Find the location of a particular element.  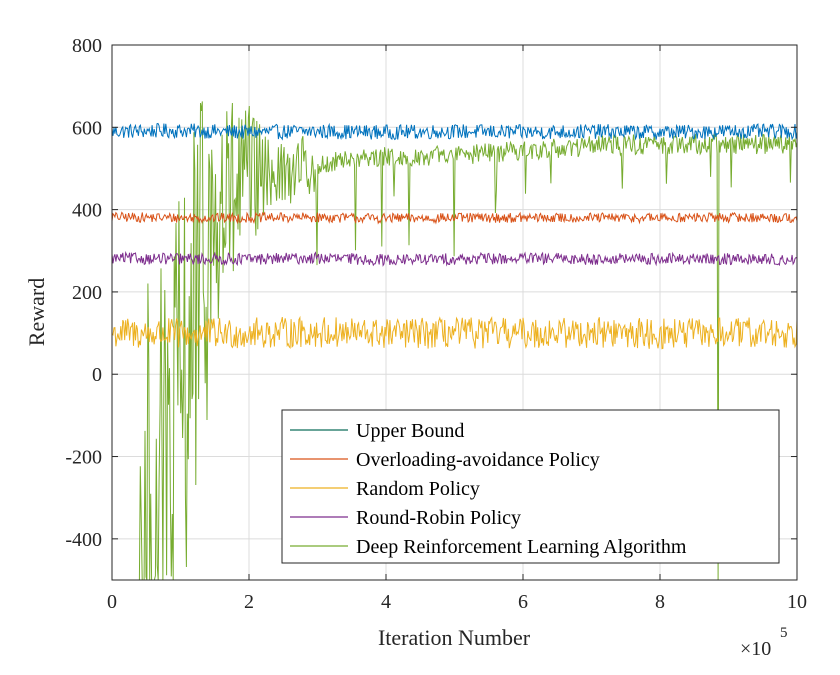

x-axis-label: Iteration Number is located at coordinates (454, 637).